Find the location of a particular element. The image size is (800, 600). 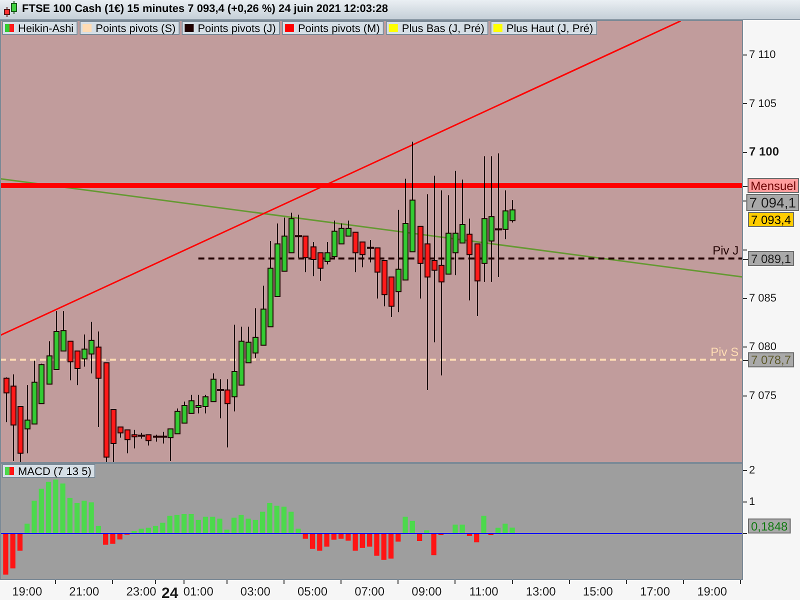

y-tick-label: 7 075 is located at coordinates (763, 396).